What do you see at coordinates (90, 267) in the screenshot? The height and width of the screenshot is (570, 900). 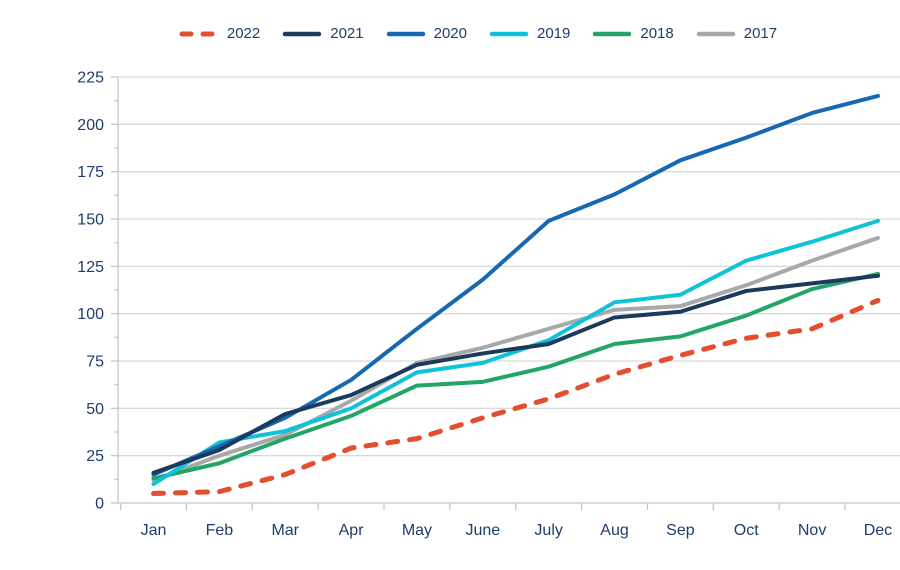 I see `y-axis-label: 125` at bounding box center [90, 267].